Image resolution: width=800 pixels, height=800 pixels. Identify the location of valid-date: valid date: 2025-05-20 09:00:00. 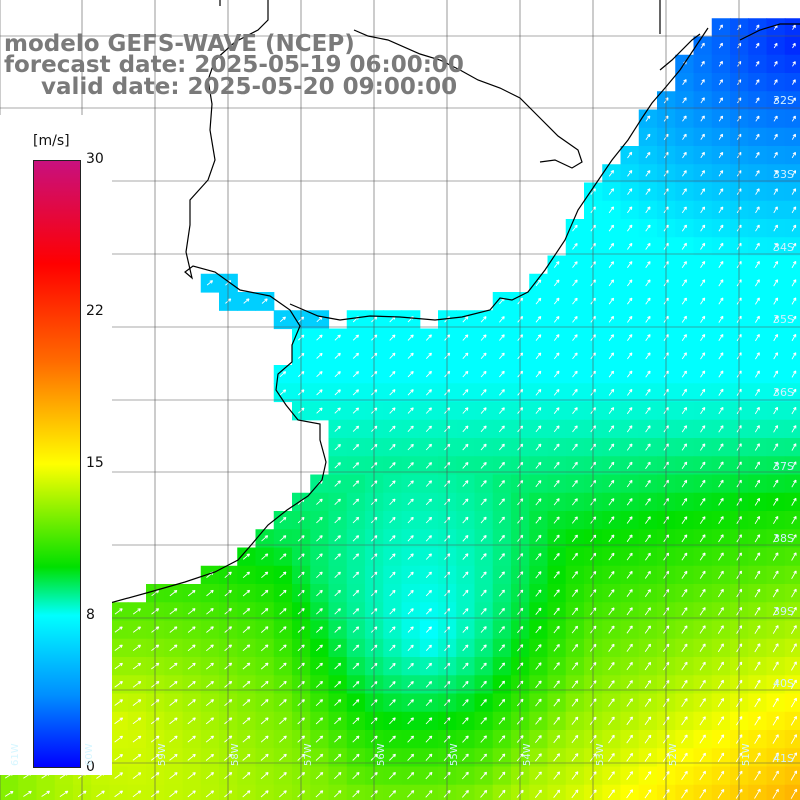
(249, 87).